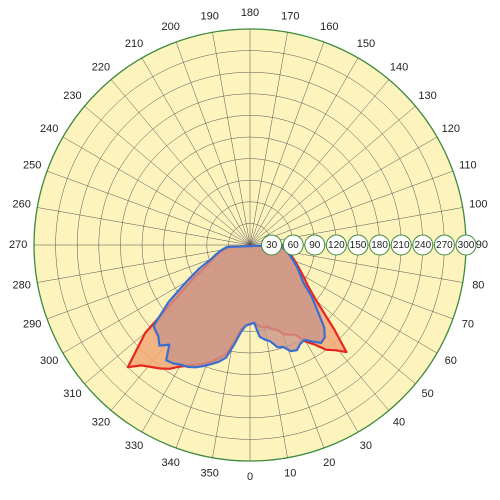 The height and width of the screenshot is (500, 500). I want to click on angular-tick-label: 250, so click(32, 166).